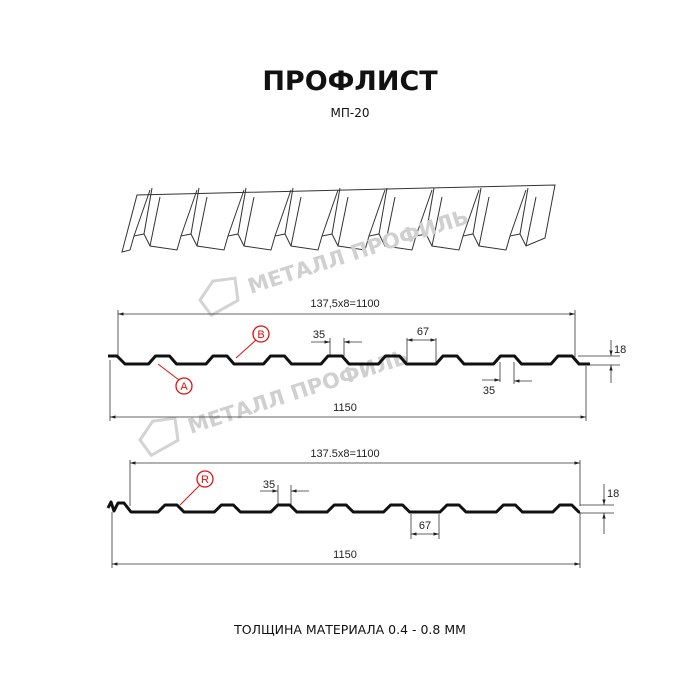 Image resolution: width=700 pixels, height=700 pixels. I want to click on svg-text: A, so click(184, 387).